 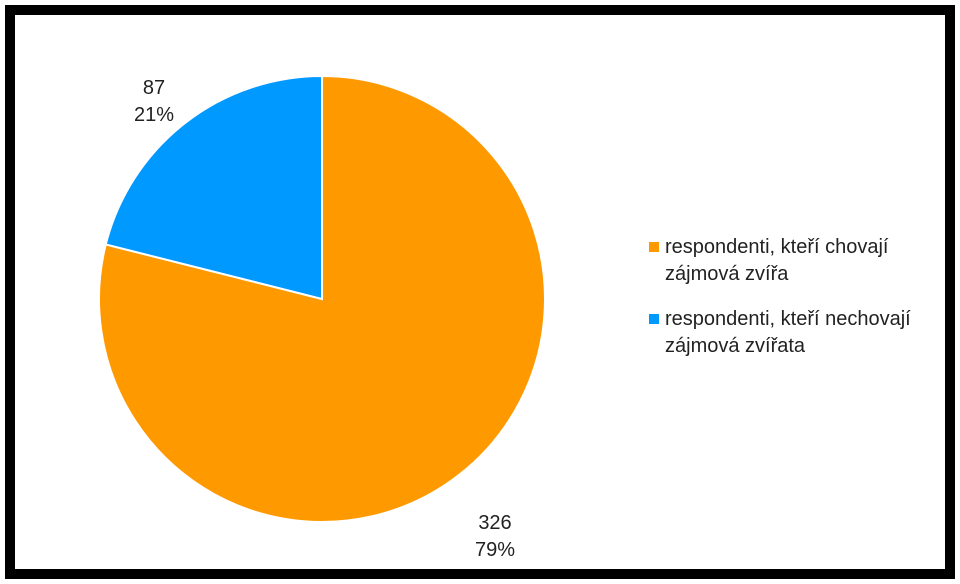 I want to click on data-label-value-1: 87, so click(x=154, y=88).